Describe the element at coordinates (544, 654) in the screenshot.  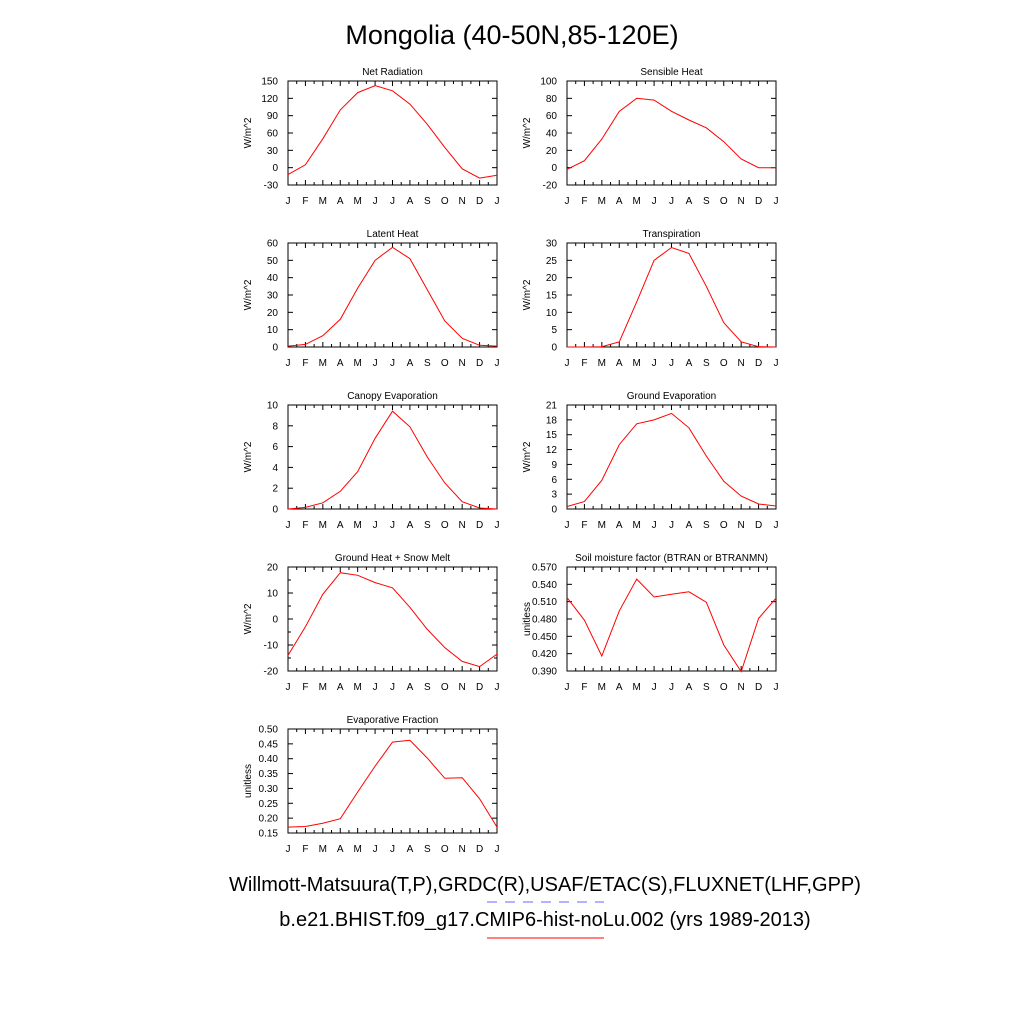
I see `y-tick-label: 0.420` at that location.